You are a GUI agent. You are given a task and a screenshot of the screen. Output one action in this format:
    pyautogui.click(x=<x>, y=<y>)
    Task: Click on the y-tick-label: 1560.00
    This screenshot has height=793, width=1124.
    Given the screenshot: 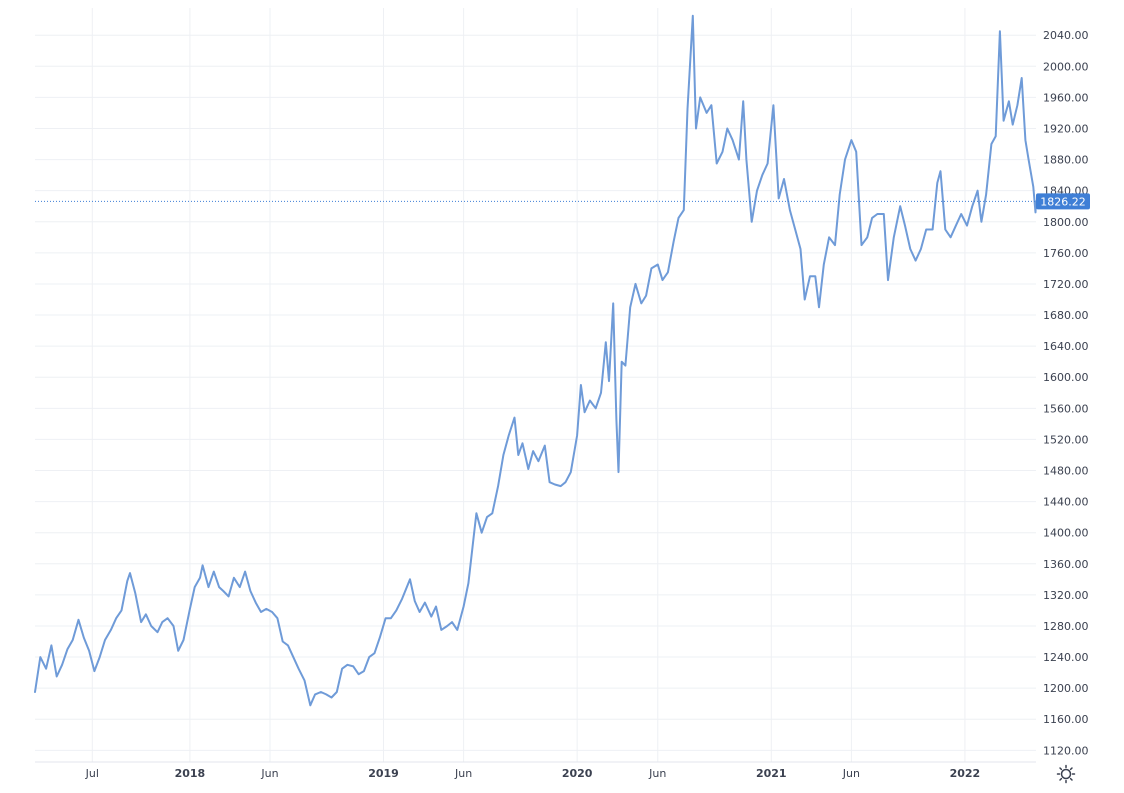 What is the action you would take?
    pyautogui.click(x=1066, y=408)
    